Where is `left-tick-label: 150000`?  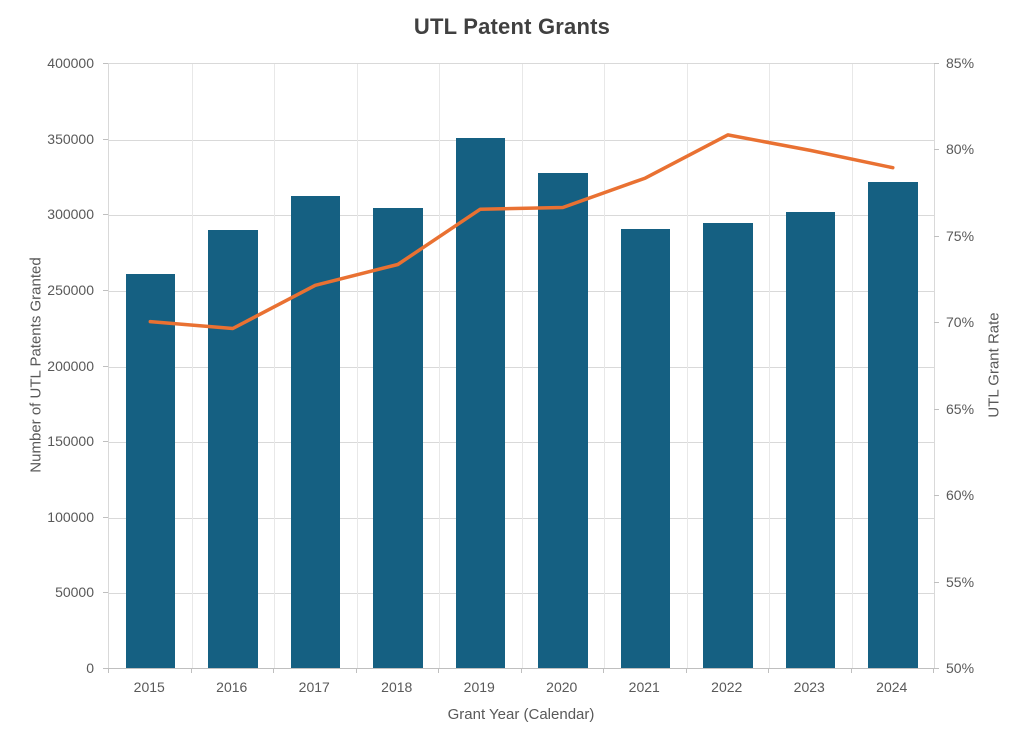 left-tick-label: 150000 is located at coordinates (70, 441).